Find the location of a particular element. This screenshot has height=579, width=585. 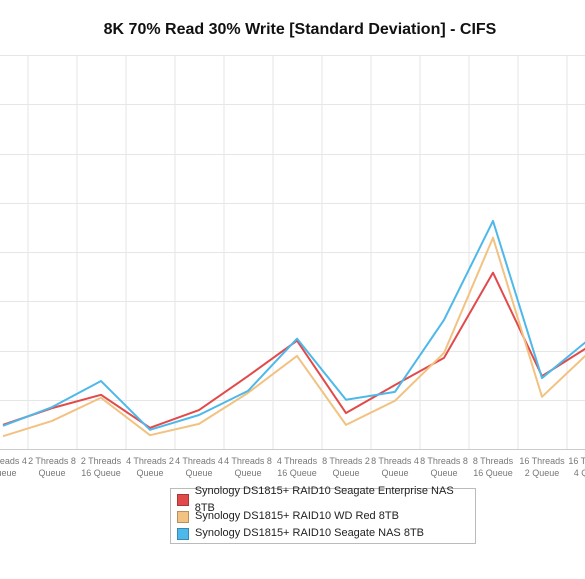

x-tick-label: 4 Threads 16 Queue is located at coordinates (297, 467).